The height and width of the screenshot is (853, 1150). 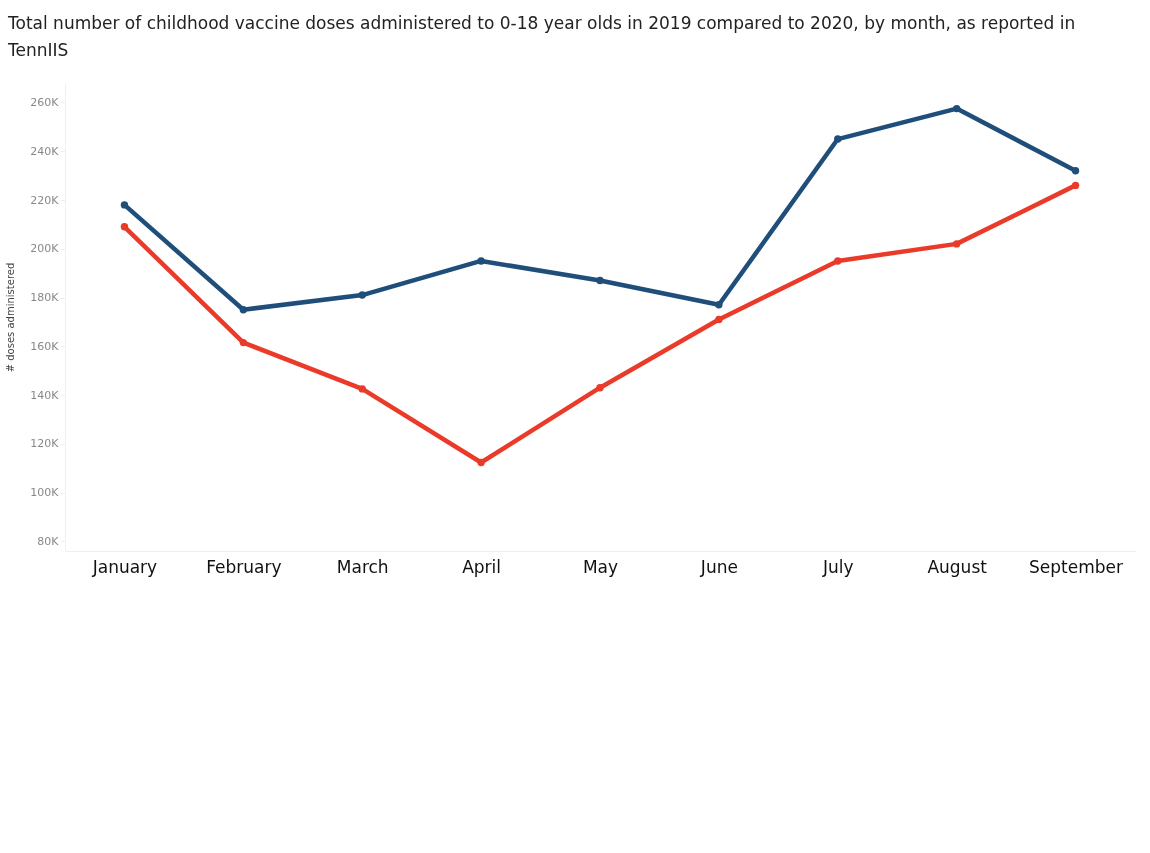 What do you see at coordinates (1076, 566) in the screenshot?
I see `x-tick-label: September` at bounding box center [1076, 566].